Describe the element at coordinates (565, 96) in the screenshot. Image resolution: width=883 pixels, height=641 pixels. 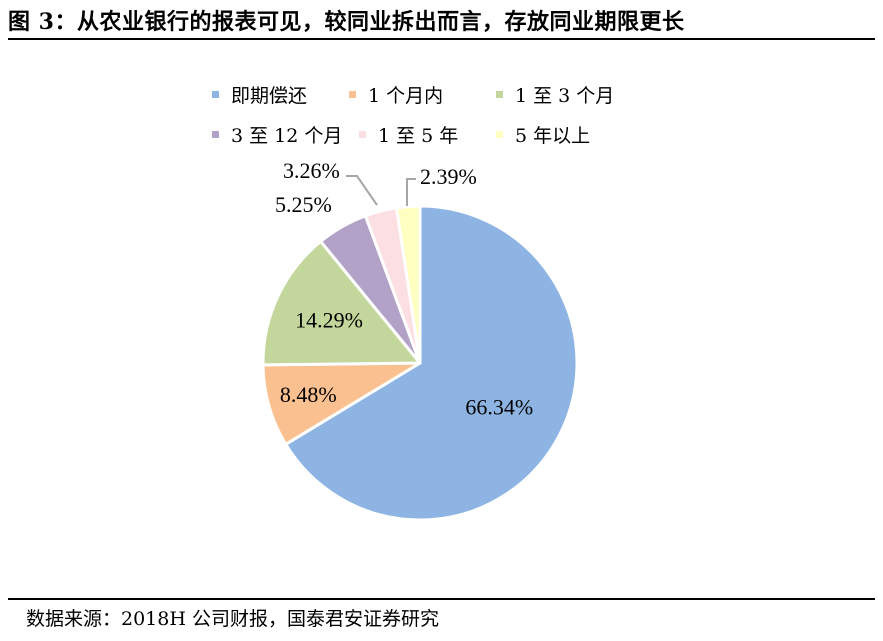
I see `legend-label-2: 1 至 3 个月` at that location.